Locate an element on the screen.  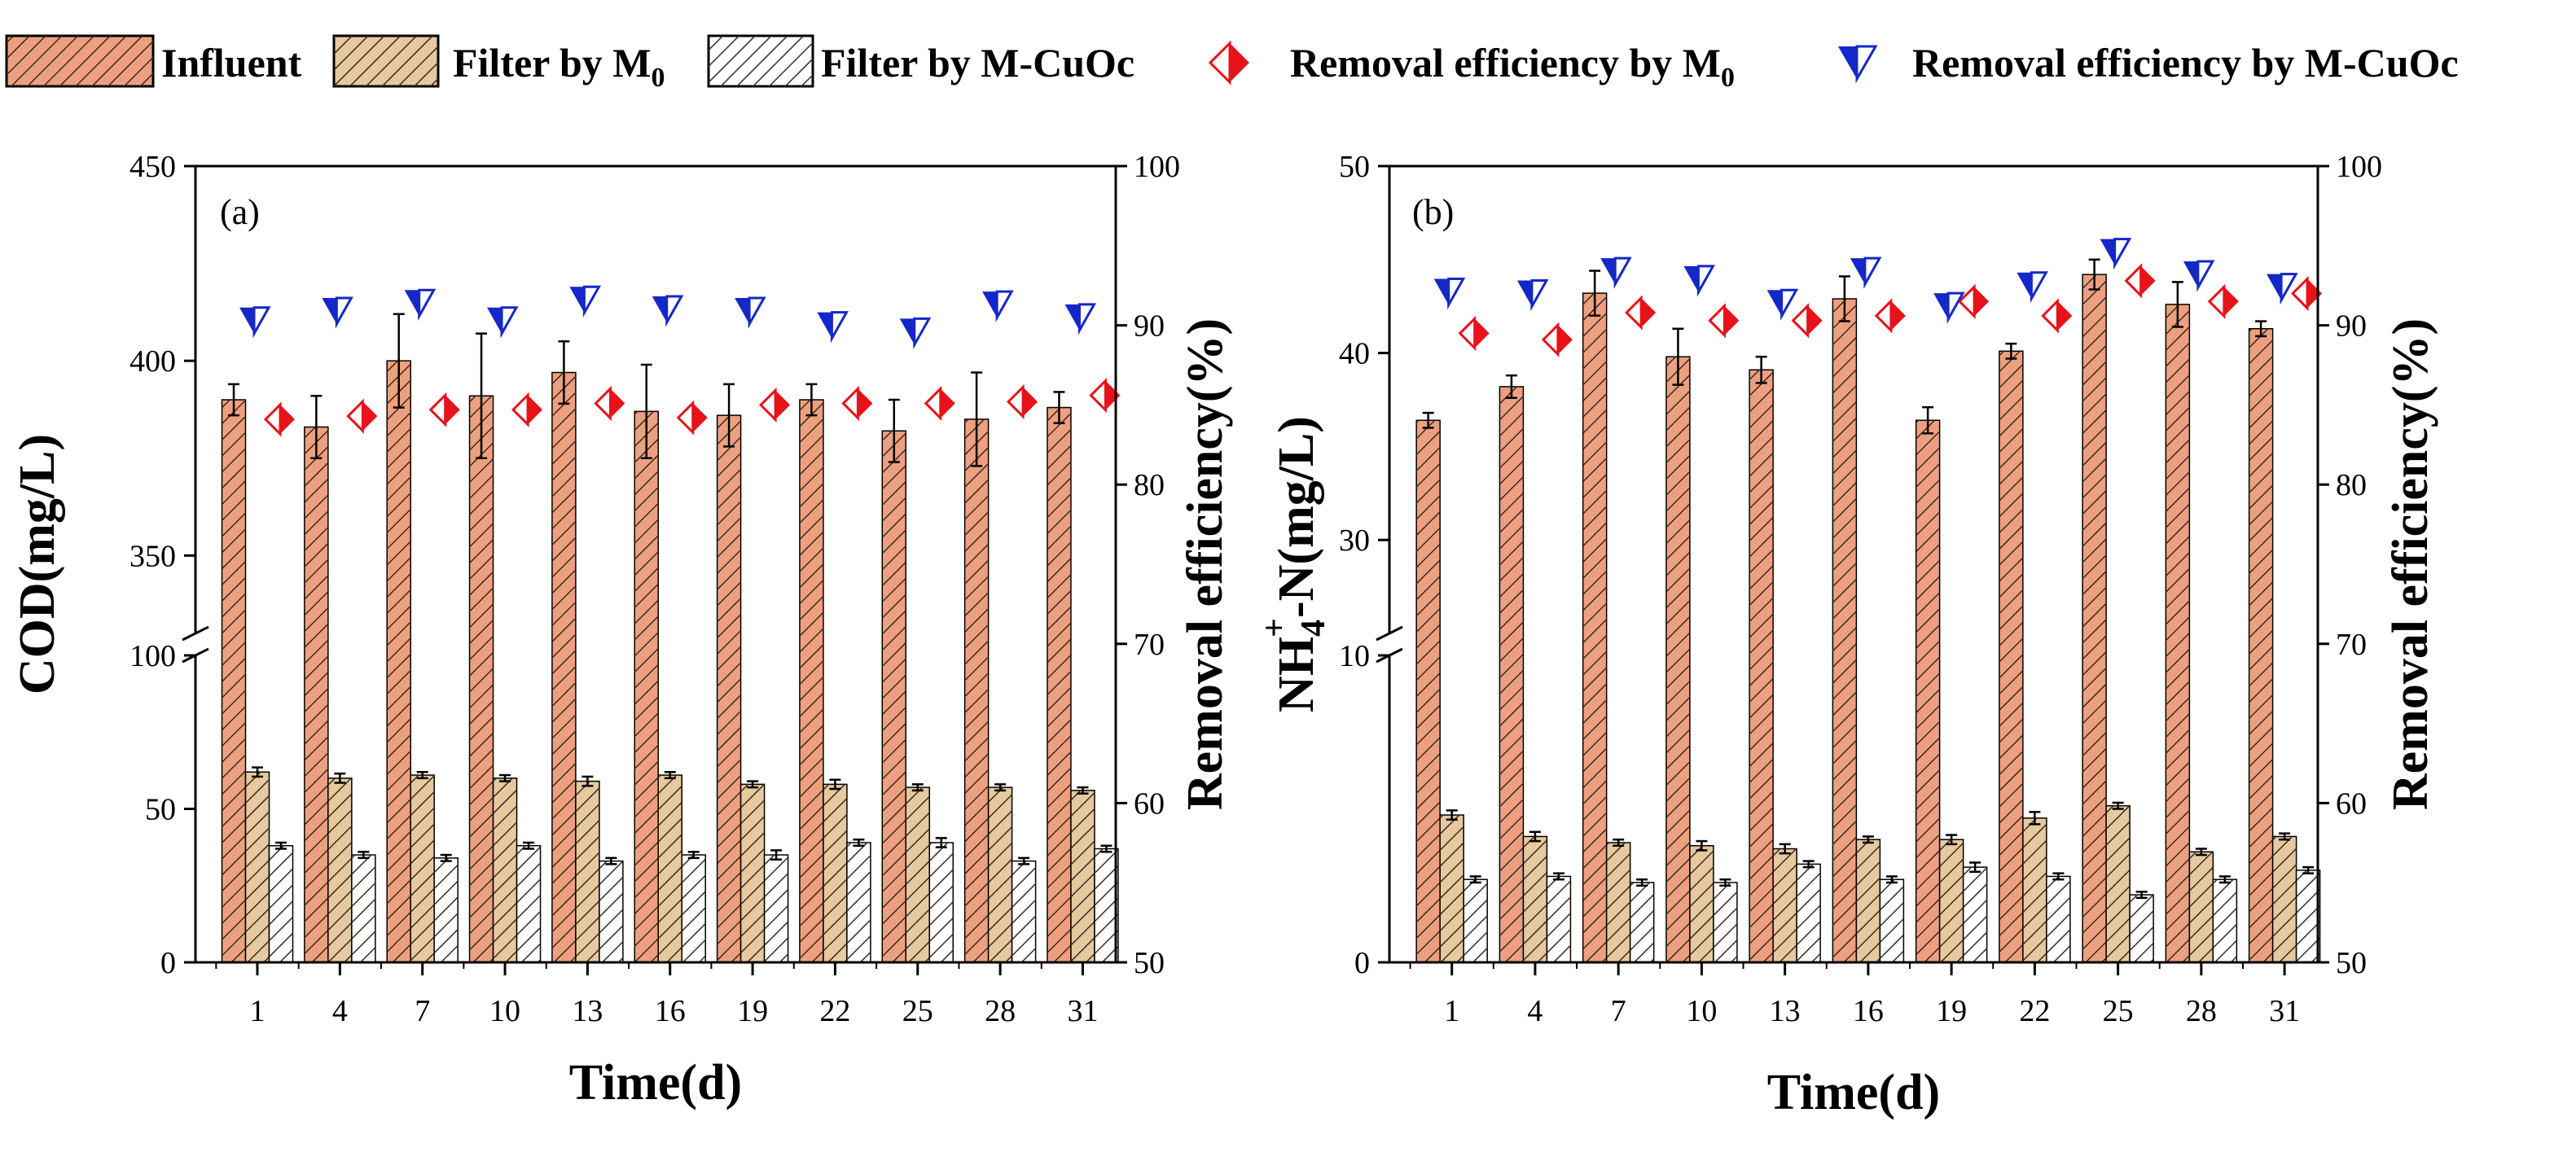
legend-filter-mcuoc-hatch is located at coordinates (761, 61).